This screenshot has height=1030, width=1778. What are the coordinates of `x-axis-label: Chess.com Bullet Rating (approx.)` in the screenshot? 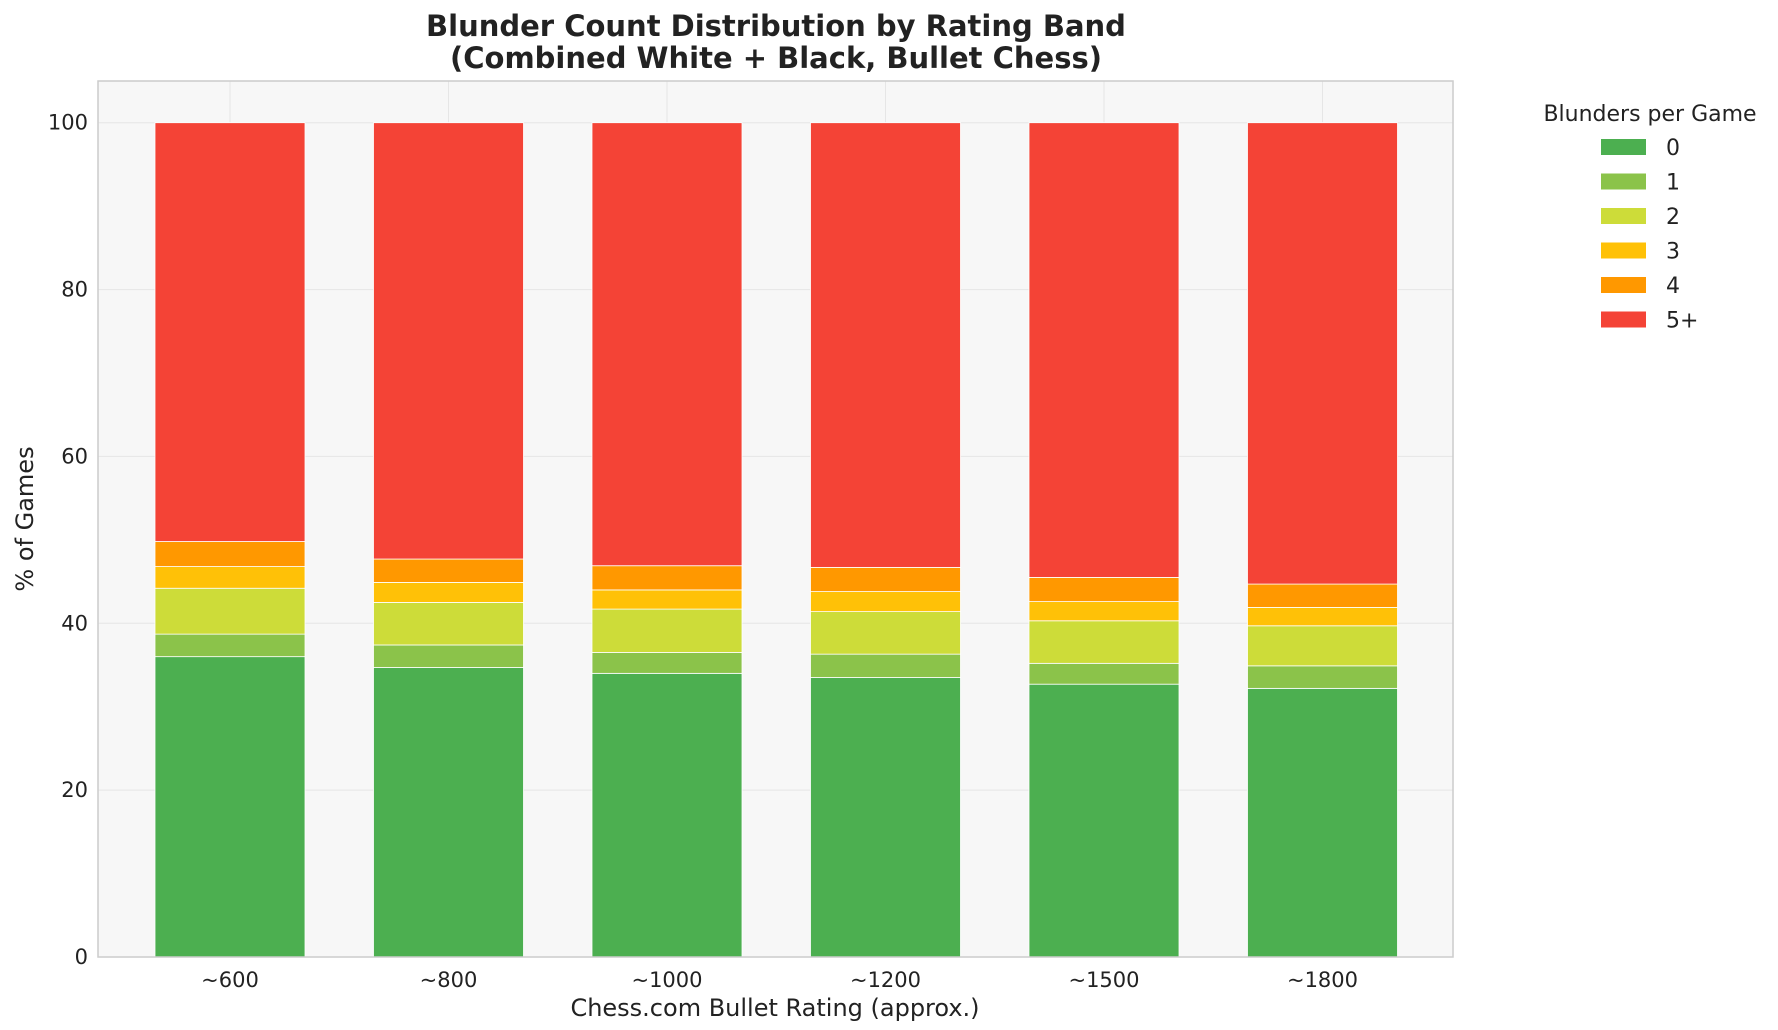 It's located at (774, 1008).